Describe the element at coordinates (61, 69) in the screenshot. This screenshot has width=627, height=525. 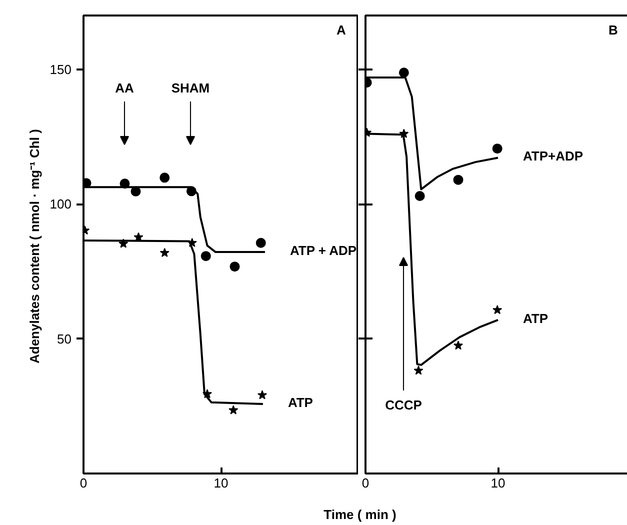
I see `y-tick-label: 150` at that location.